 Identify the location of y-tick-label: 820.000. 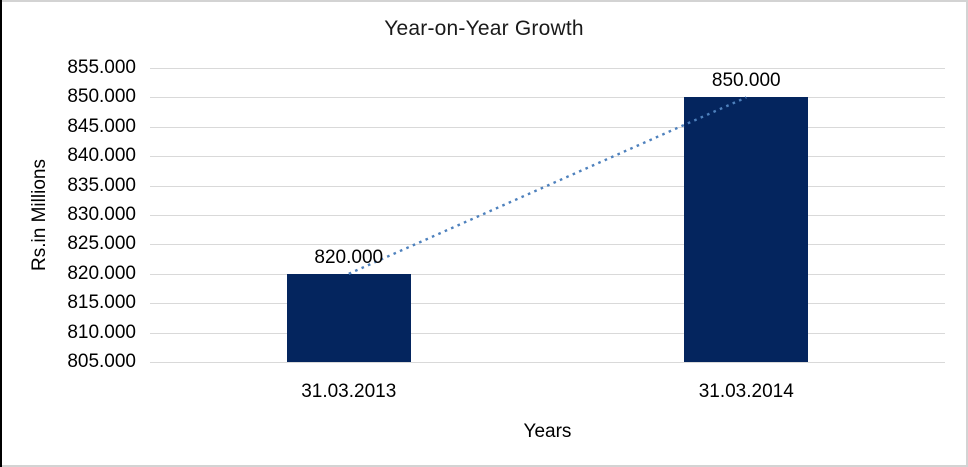
(101, 273).